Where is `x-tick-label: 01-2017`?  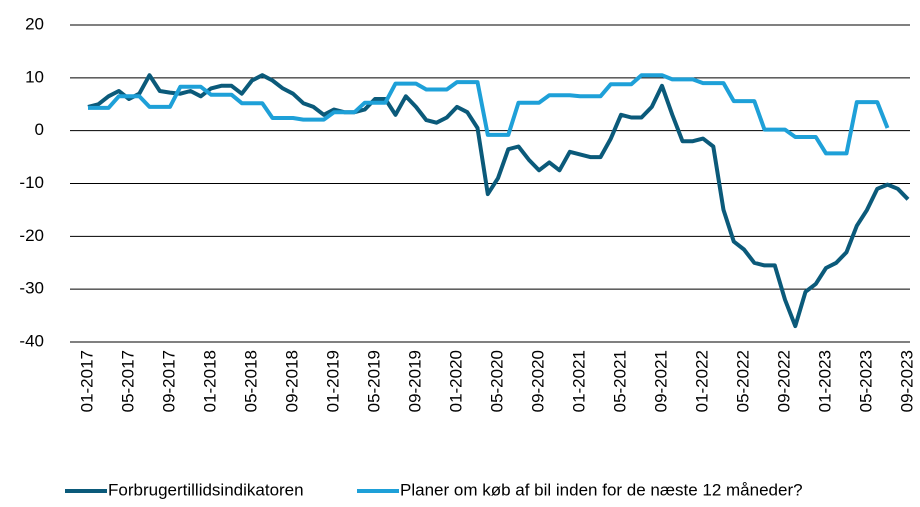
x-tick-label: 01-2017 is located at coordinates (86, 381).